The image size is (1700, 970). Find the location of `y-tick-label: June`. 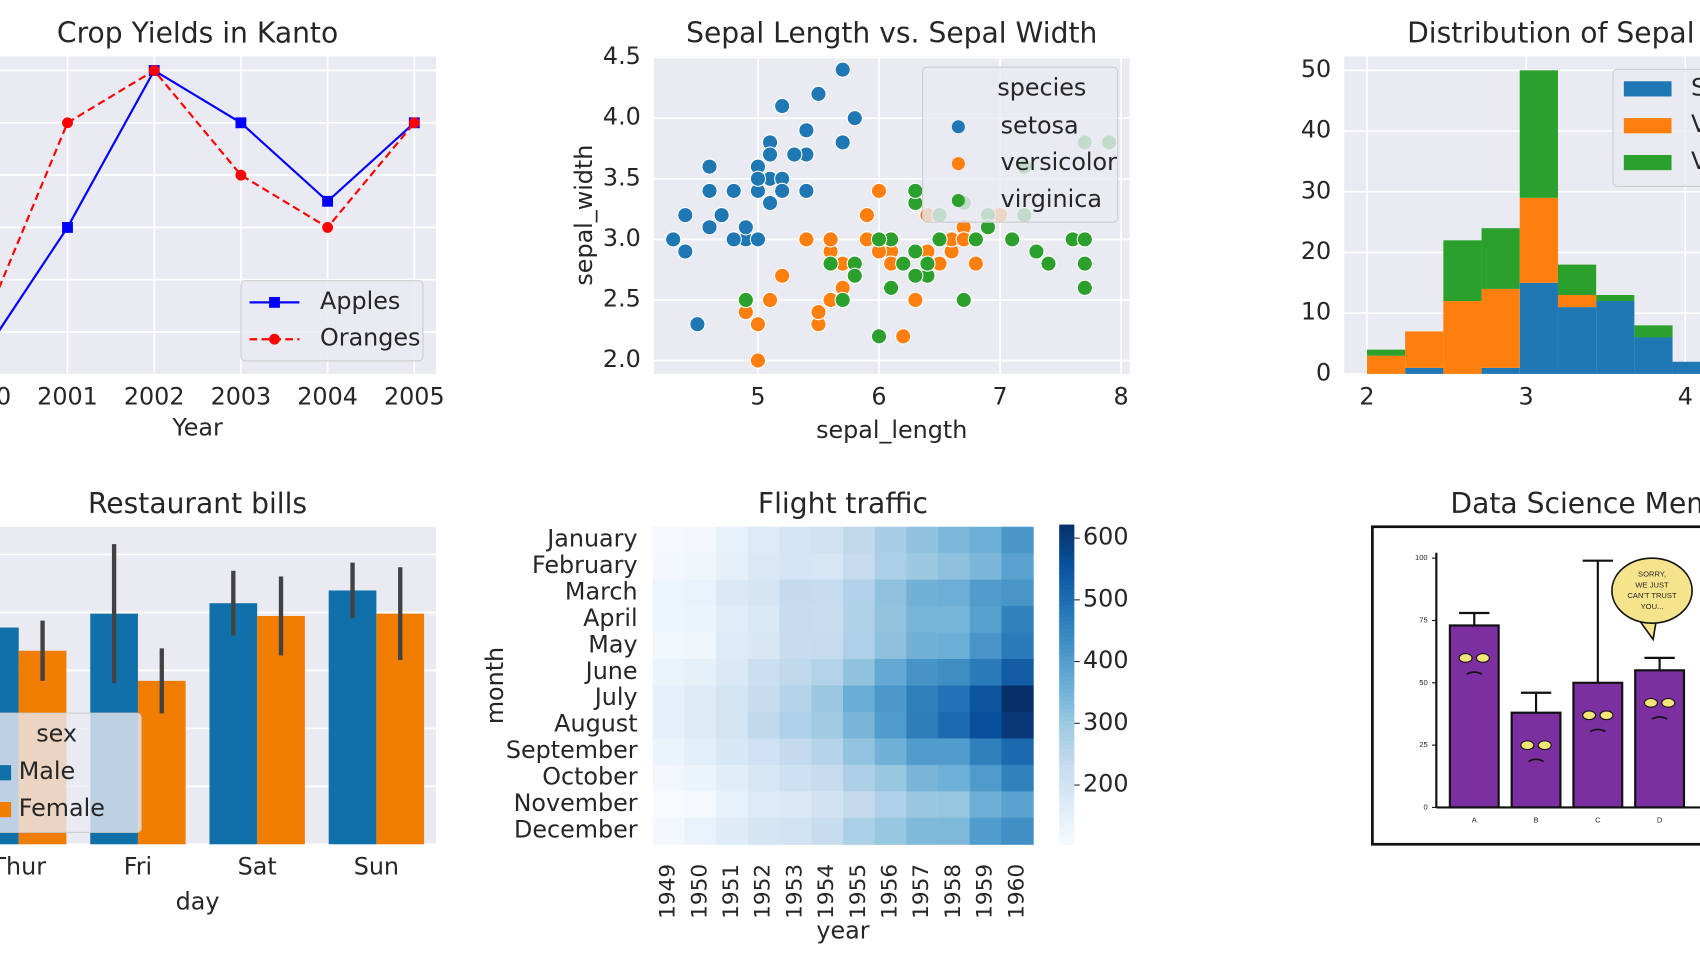

y-tick-label: June is located at coordinates (611, 671).